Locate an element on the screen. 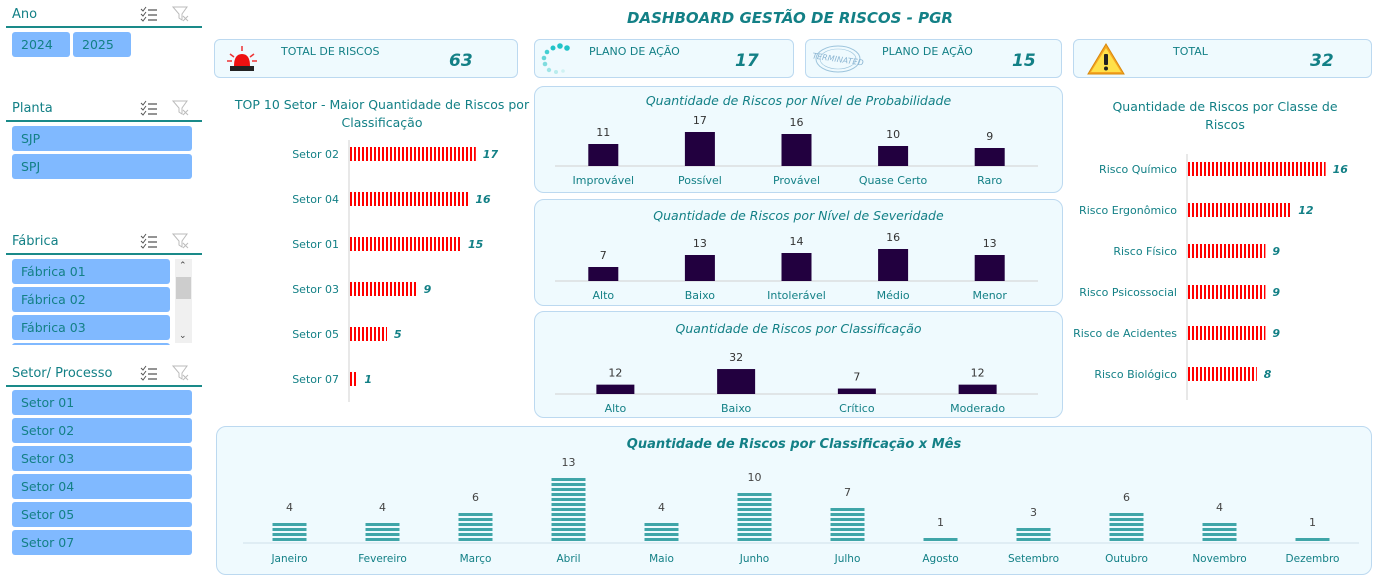 The width and height of the screenshot is (1373, 577). category-label: Outubro is located at coordinates (1126, 559).